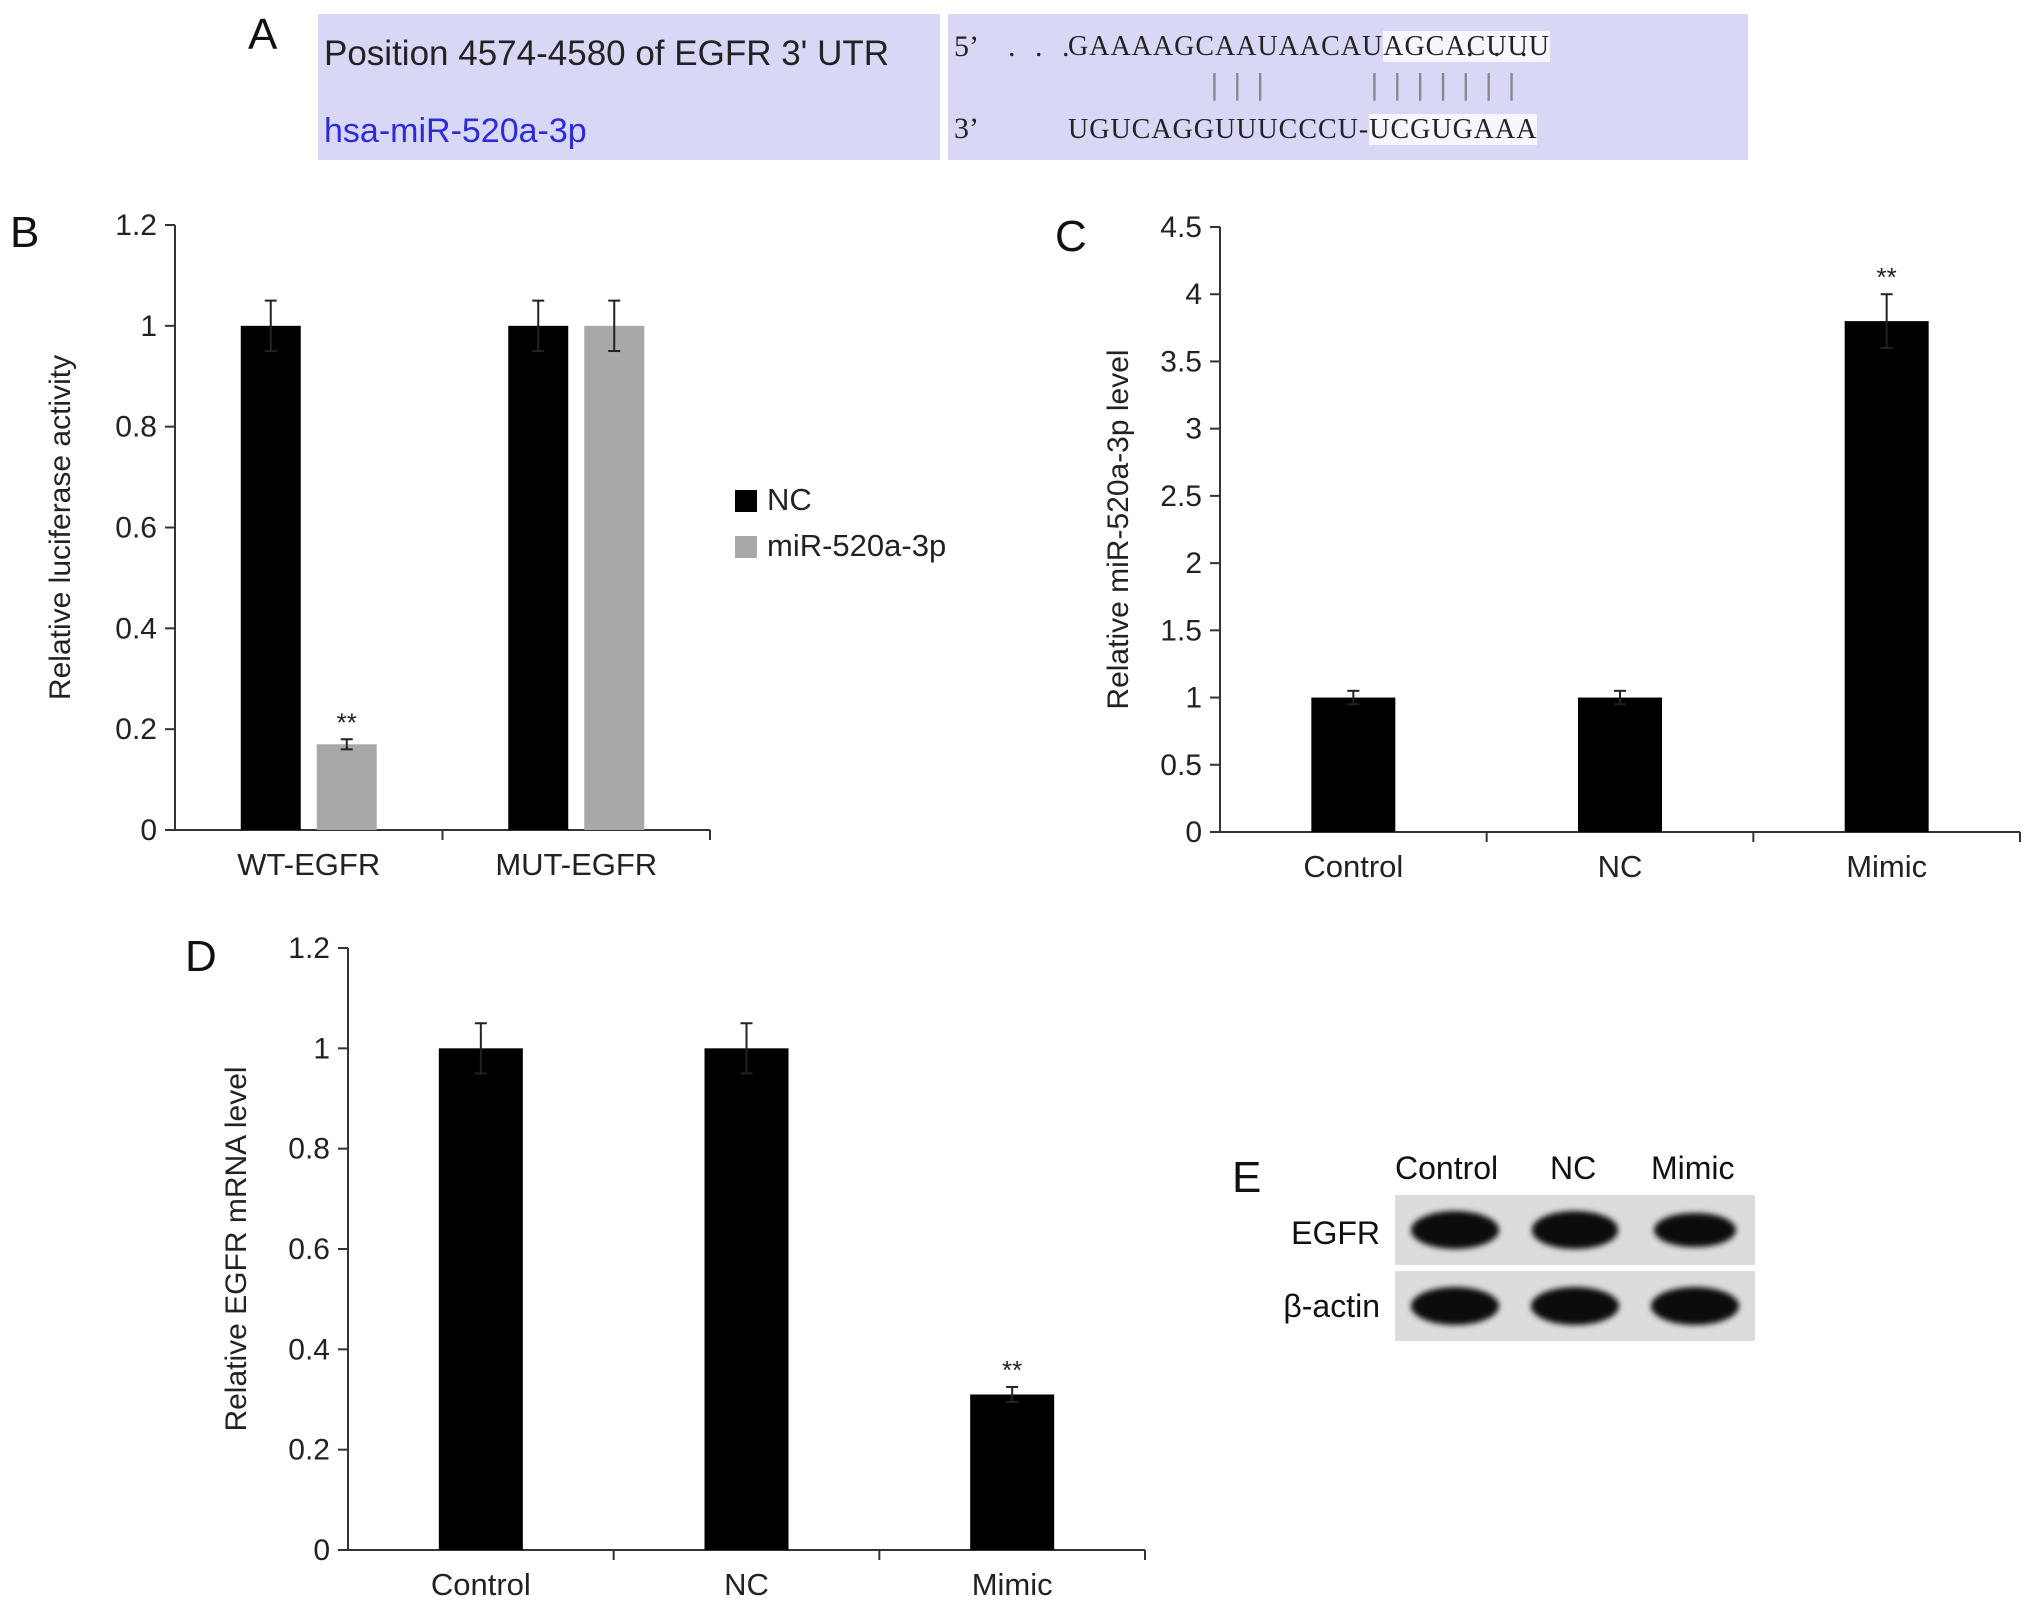 The width and height of the screenshot is (2032, 1608). What do you see at coordinates (1181, 630) in the screenshot?
I see `y-tick-label: 1.5` at bounding box center [1181, 630].